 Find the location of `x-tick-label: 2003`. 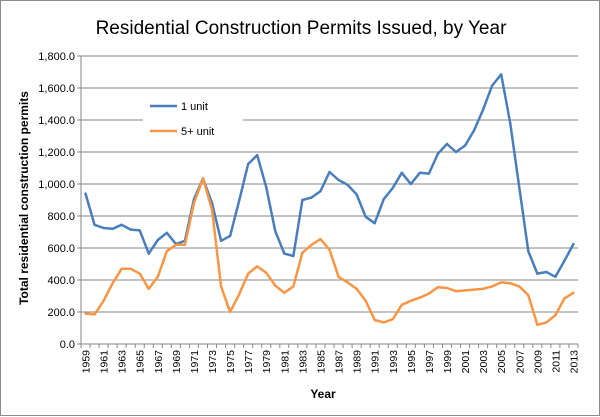

x-tick-label: 2003 is located at coordinates (484, 362).